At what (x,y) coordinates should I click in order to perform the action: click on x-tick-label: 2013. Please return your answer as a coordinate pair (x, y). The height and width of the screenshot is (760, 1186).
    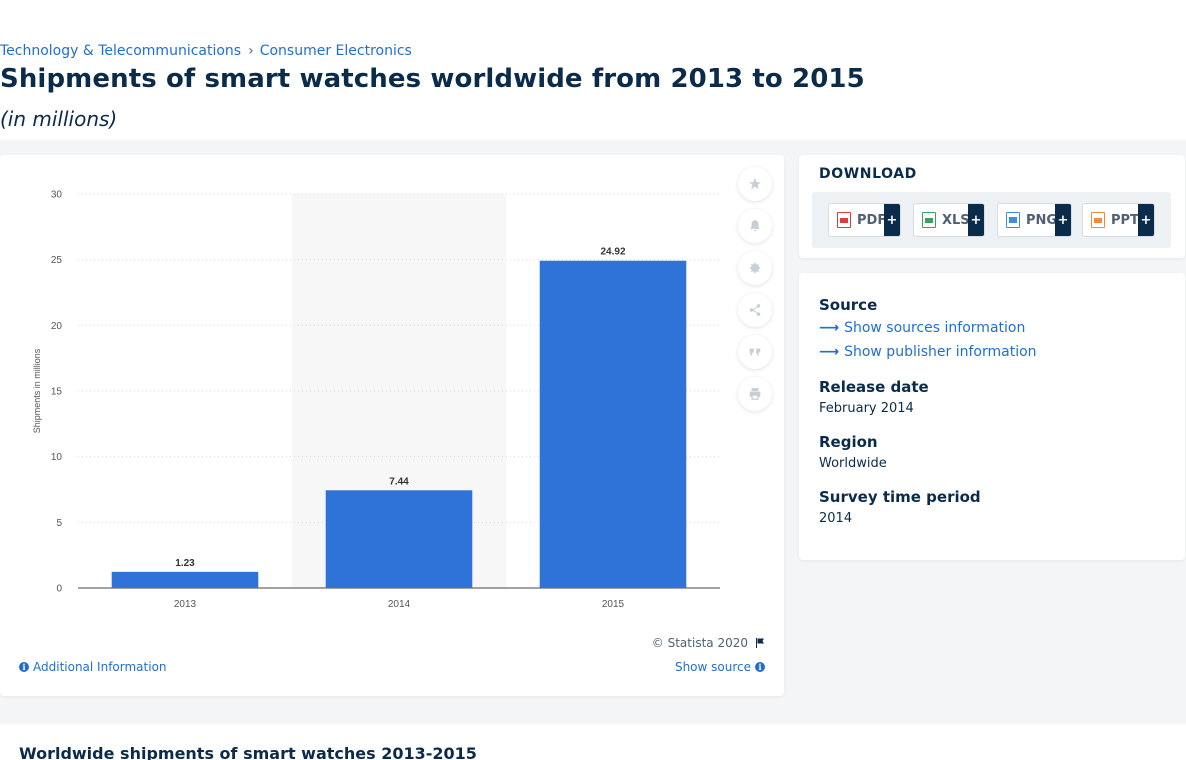
    Looking at the image, I should click on (185, 604).